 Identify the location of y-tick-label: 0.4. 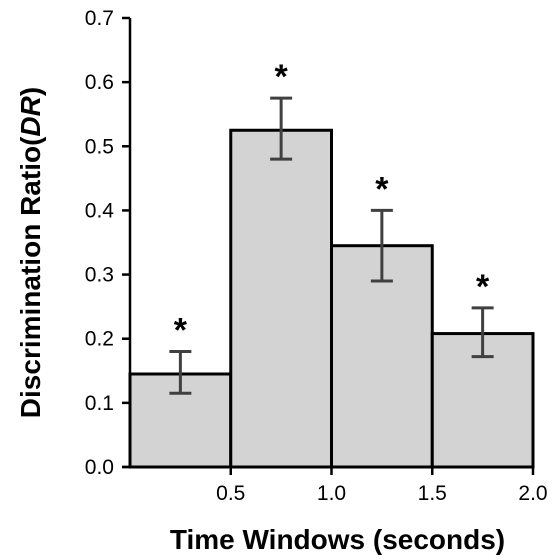
(100, 210).